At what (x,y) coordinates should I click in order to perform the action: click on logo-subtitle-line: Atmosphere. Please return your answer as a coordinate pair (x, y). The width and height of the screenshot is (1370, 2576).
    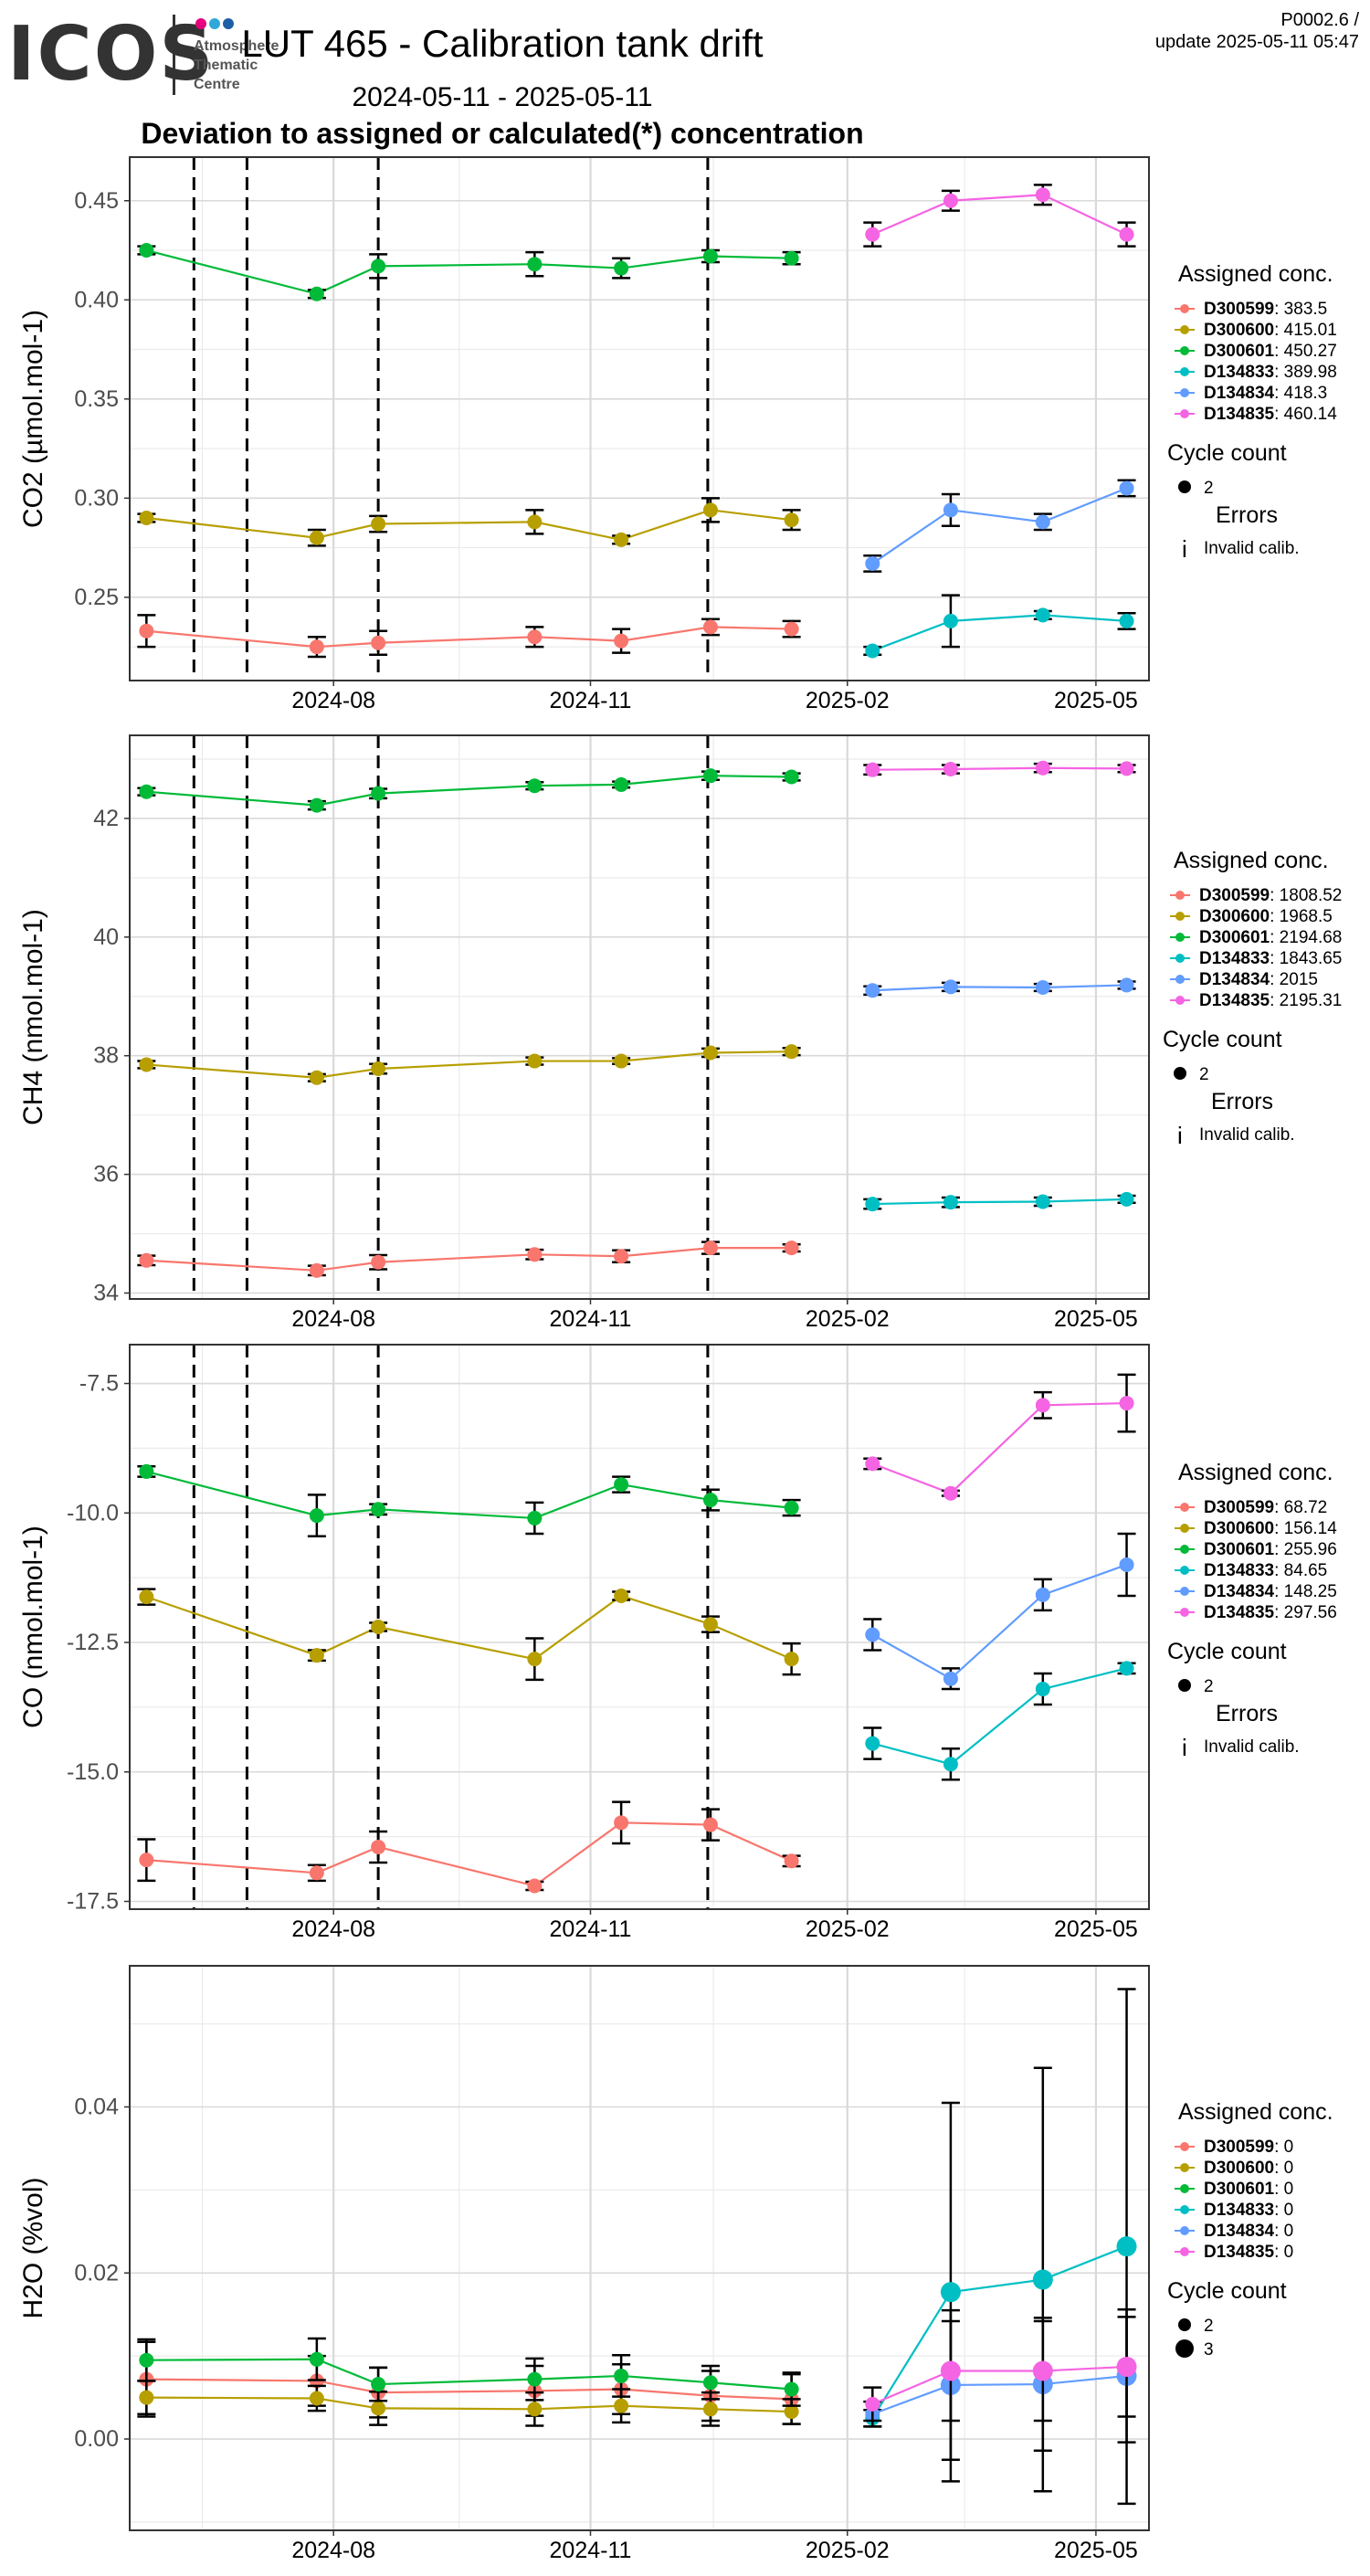
    Looking at the image, I should click on (236, 46).